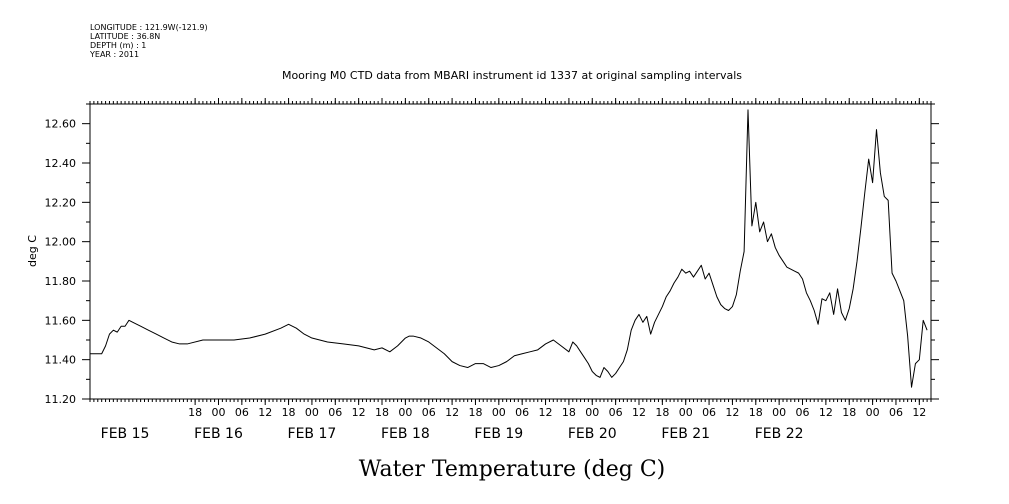  What do you see at coordinates (218, 434) in the screenshot?
I see `x-day-label: FEB 16` at bounding box center [218, 434].